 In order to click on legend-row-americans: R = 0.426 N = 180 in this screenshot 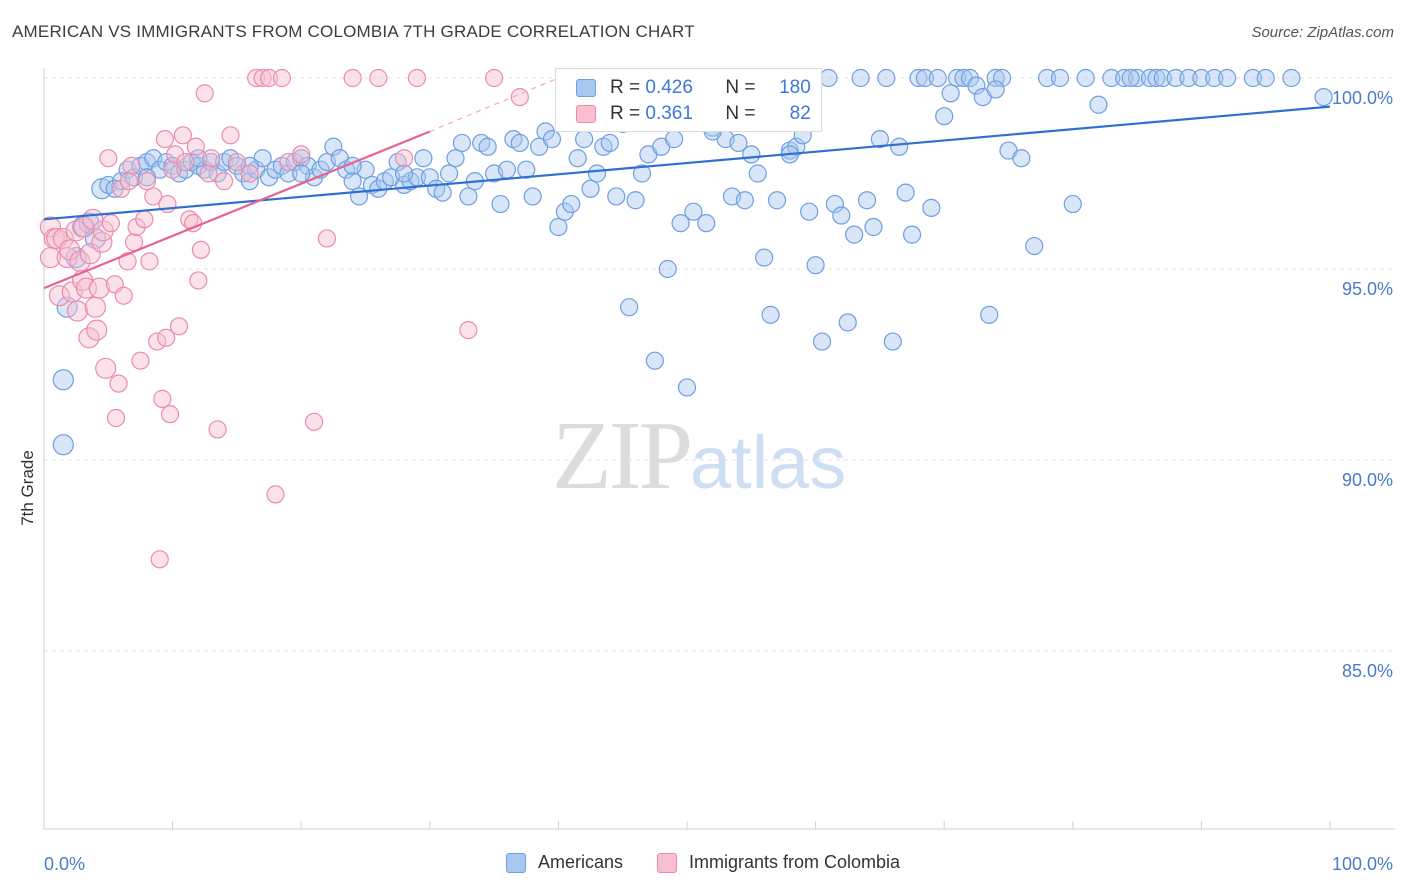, I will do `click(693, 88)`.